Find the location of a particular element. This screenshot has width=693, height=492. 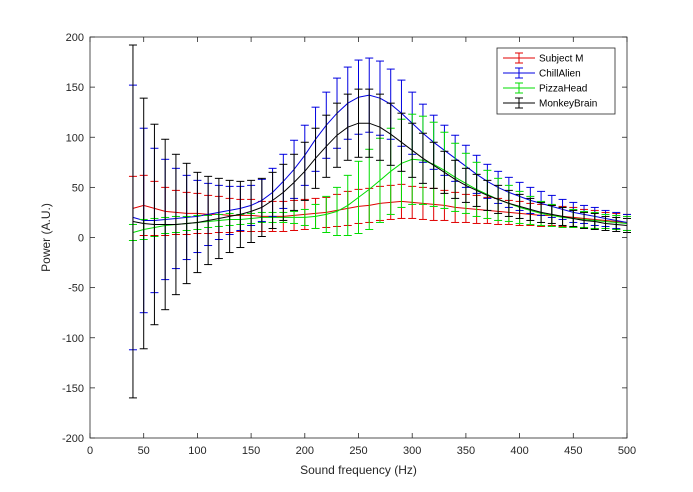

y-tick-label: 0 is located at coordinates (81, 239).